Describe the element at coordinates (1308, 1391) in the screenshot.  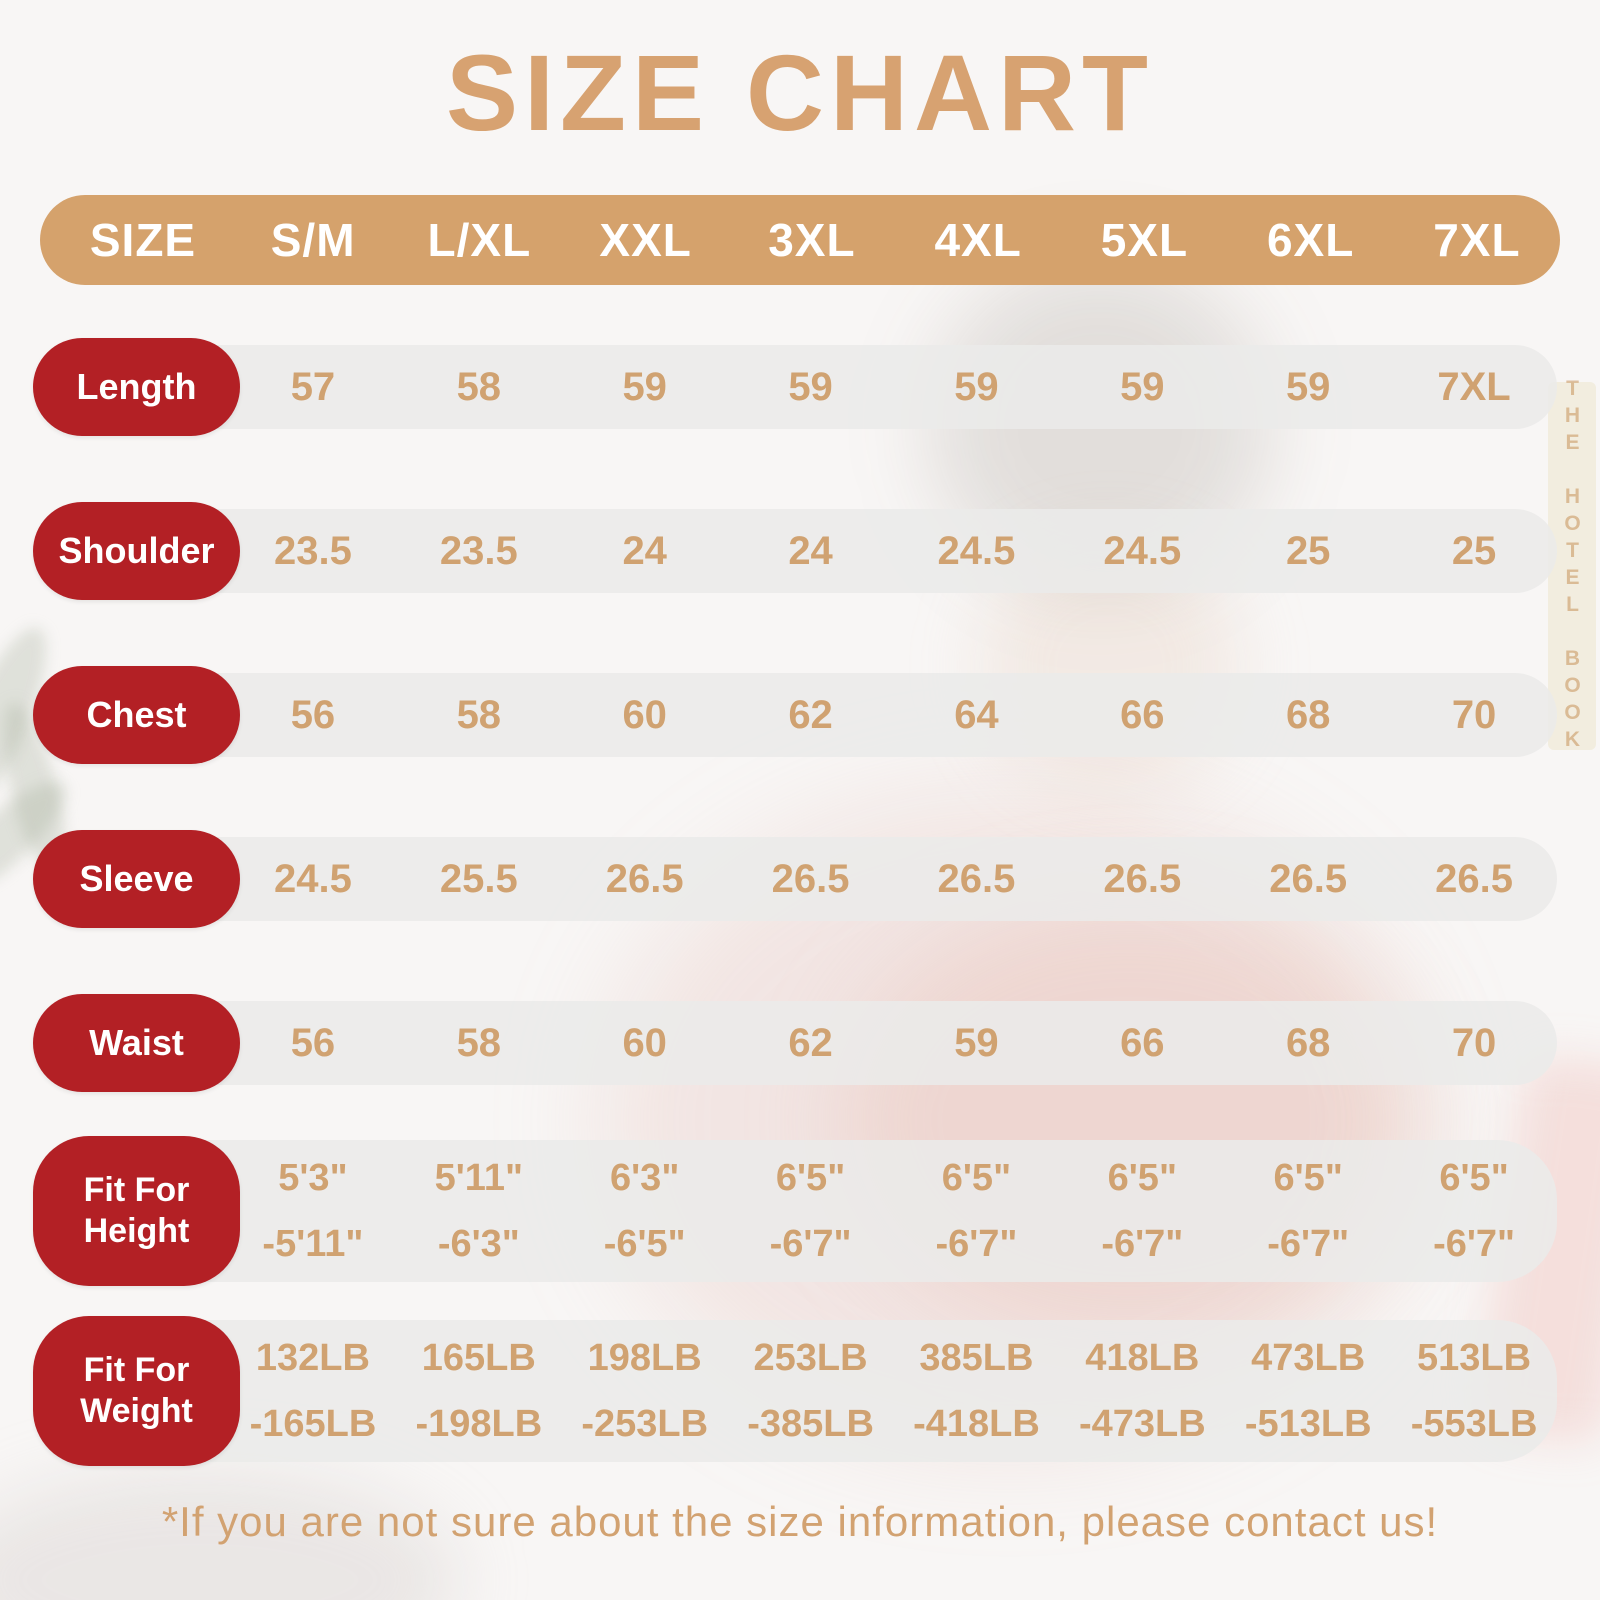
I see `table-cell: 473LB -513LB` at that location.